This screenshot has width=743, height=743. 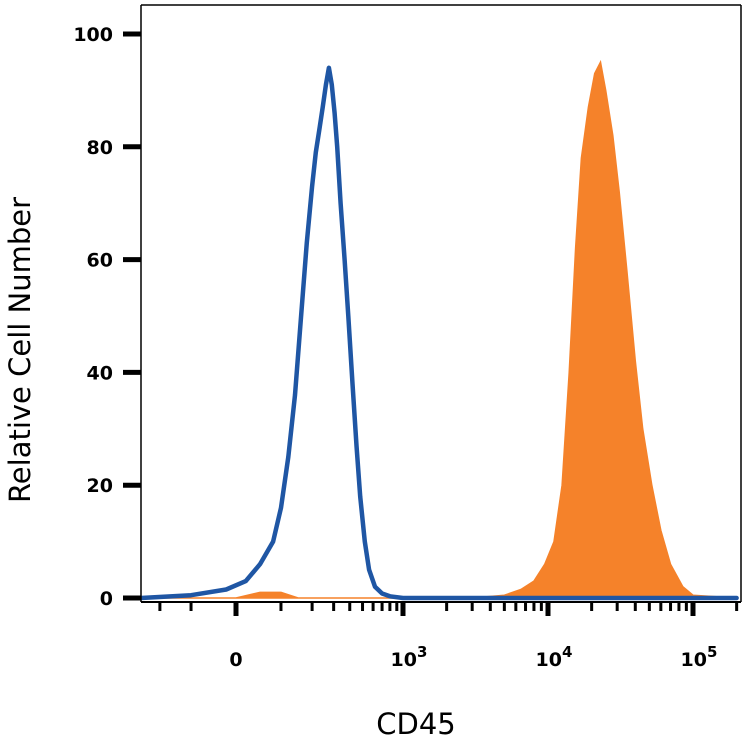 I want to click on y-tick-label: 0, so click(x=106, y=599).